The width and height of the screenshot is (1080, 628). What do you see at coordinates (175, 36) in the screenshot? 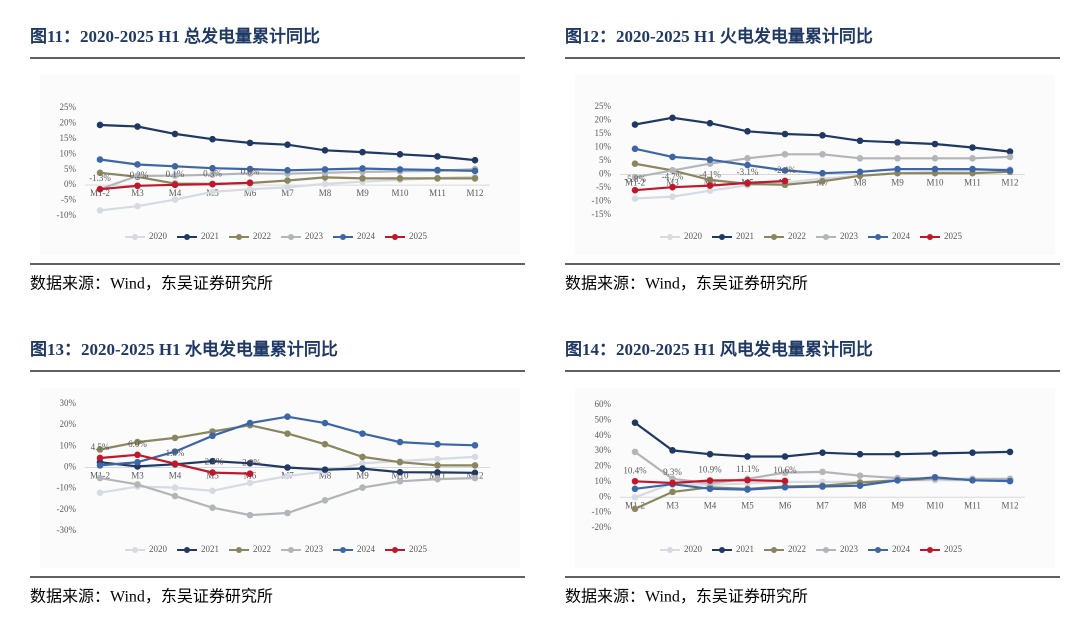
I see `chart-title: 图11：2020-2025 H1 总发电量累计同比` at bounding box center [175, 36].